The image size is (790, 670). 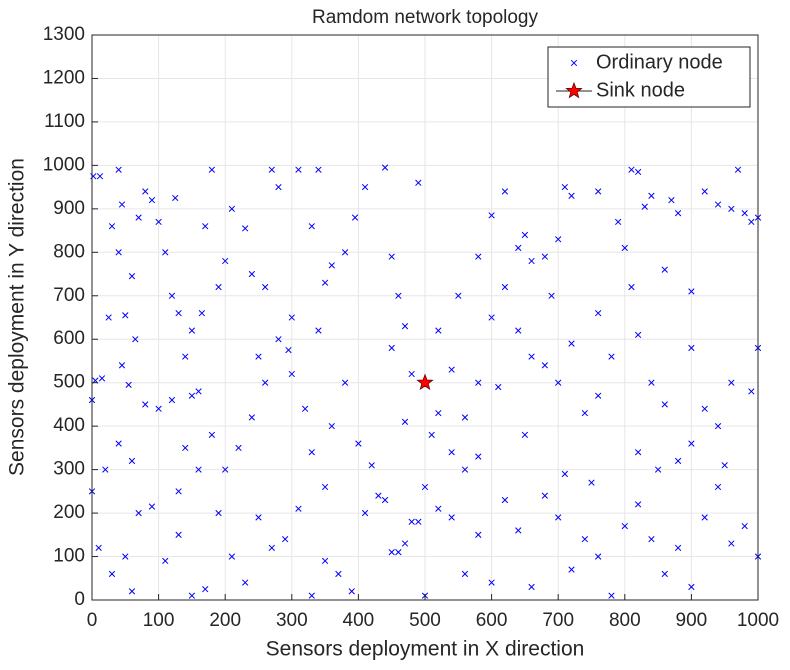 I want to click on y-tick-label: 1200, so click(x=64, y=77).